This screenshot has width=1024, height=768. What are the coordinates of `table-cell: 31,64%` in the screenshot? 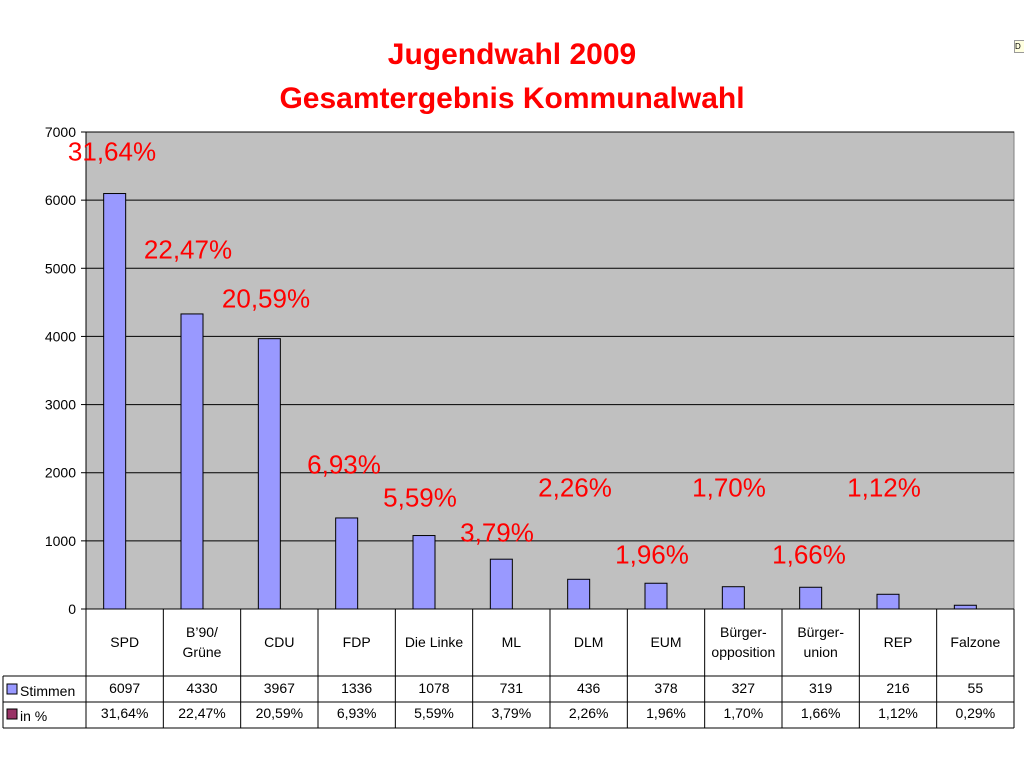 It's located at (124, 713).